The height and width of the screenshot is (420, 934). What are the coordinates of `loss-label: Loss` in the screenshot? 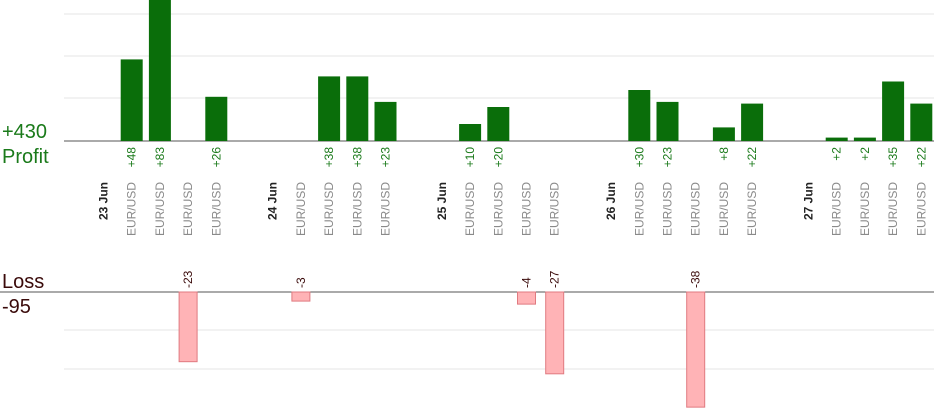 It's located at (23, 282).